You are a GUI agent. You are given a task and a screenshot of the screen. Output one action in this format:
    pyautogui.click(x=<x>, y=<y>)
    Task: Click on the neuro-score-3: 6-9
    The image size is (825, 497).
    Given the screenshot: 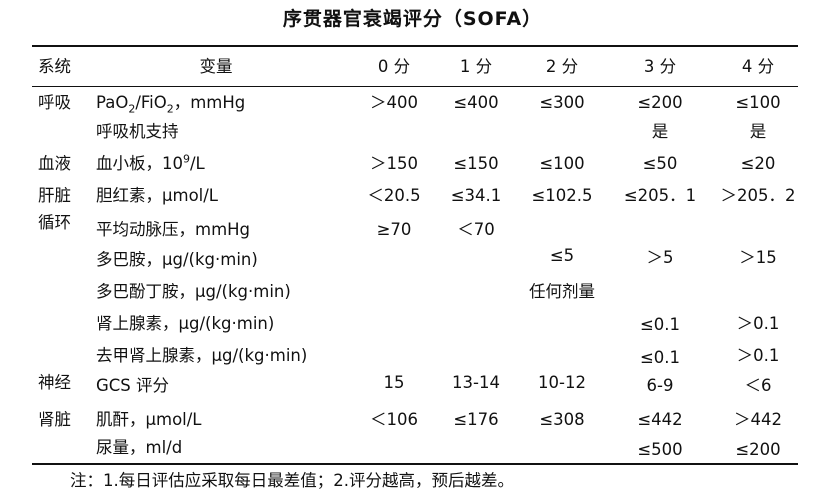 What is the action you would take?
    pyautogui.click(x=660, y=385)
    